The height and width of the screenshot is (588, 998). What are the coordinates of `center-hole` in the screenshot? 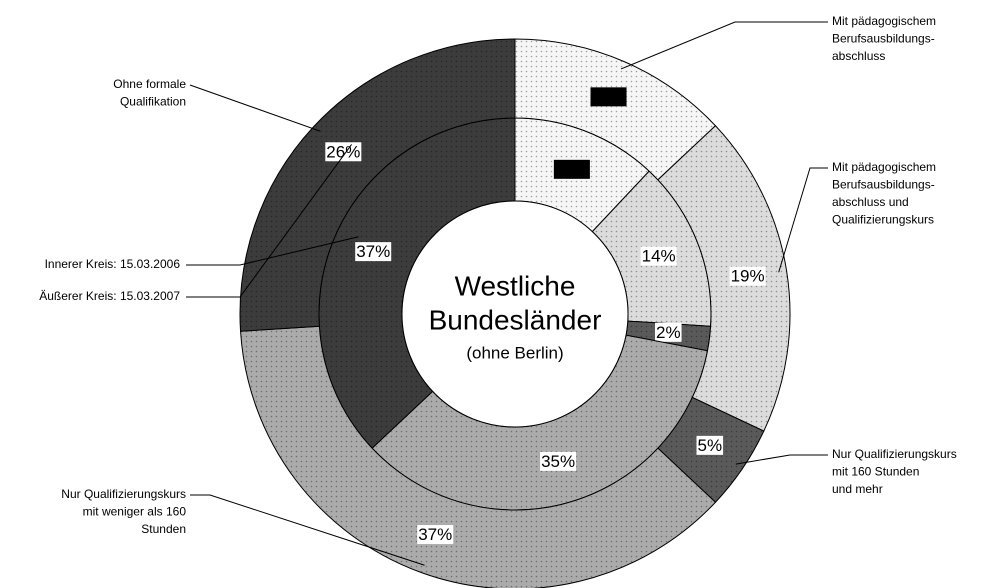 It's located at (515, 314).